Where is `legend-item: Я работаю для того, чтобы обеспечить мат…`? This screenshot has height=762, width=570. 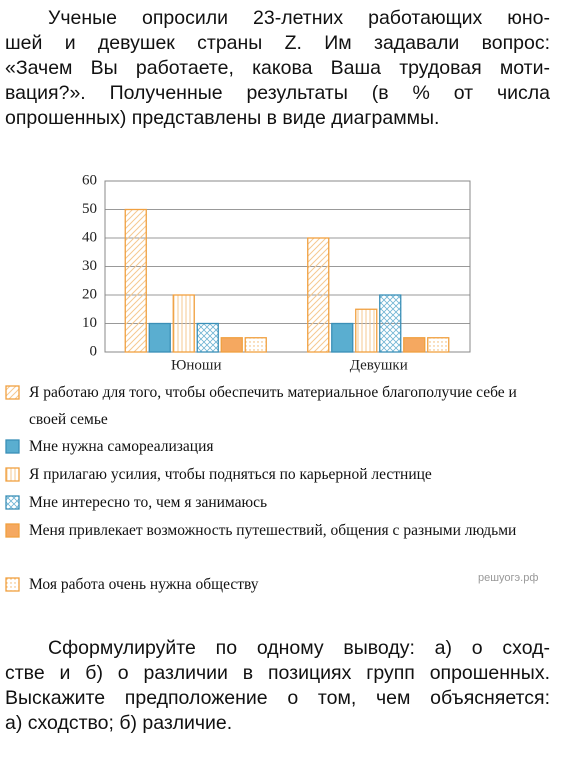 legend-item: Я работаю для того, чтобы обеспечить мат… is located at coordinates (275, 406).